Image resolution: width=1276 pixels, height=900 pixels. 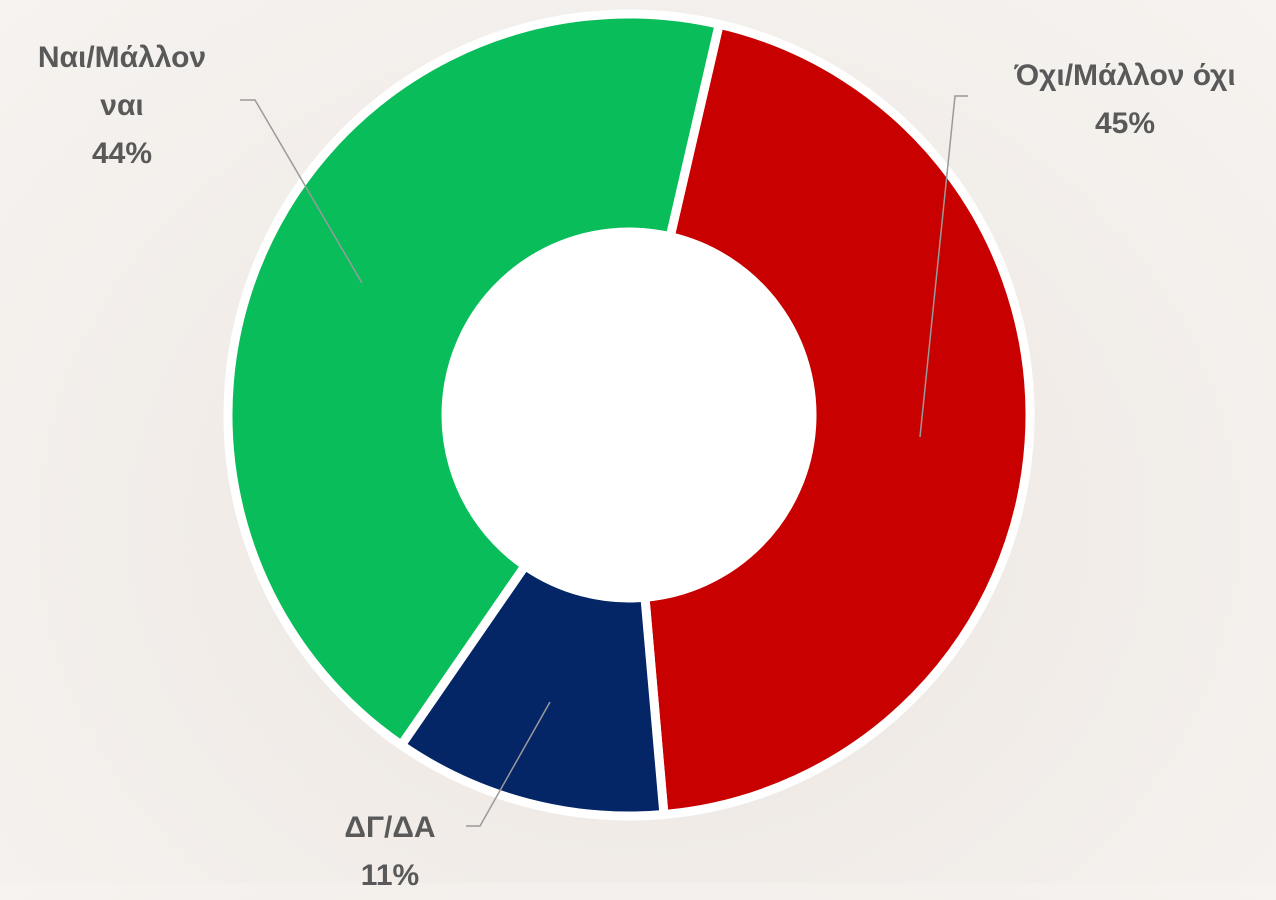 I want to click on category-label: Όχι/Μάλλον όχι, so click(x=1125, y=75).